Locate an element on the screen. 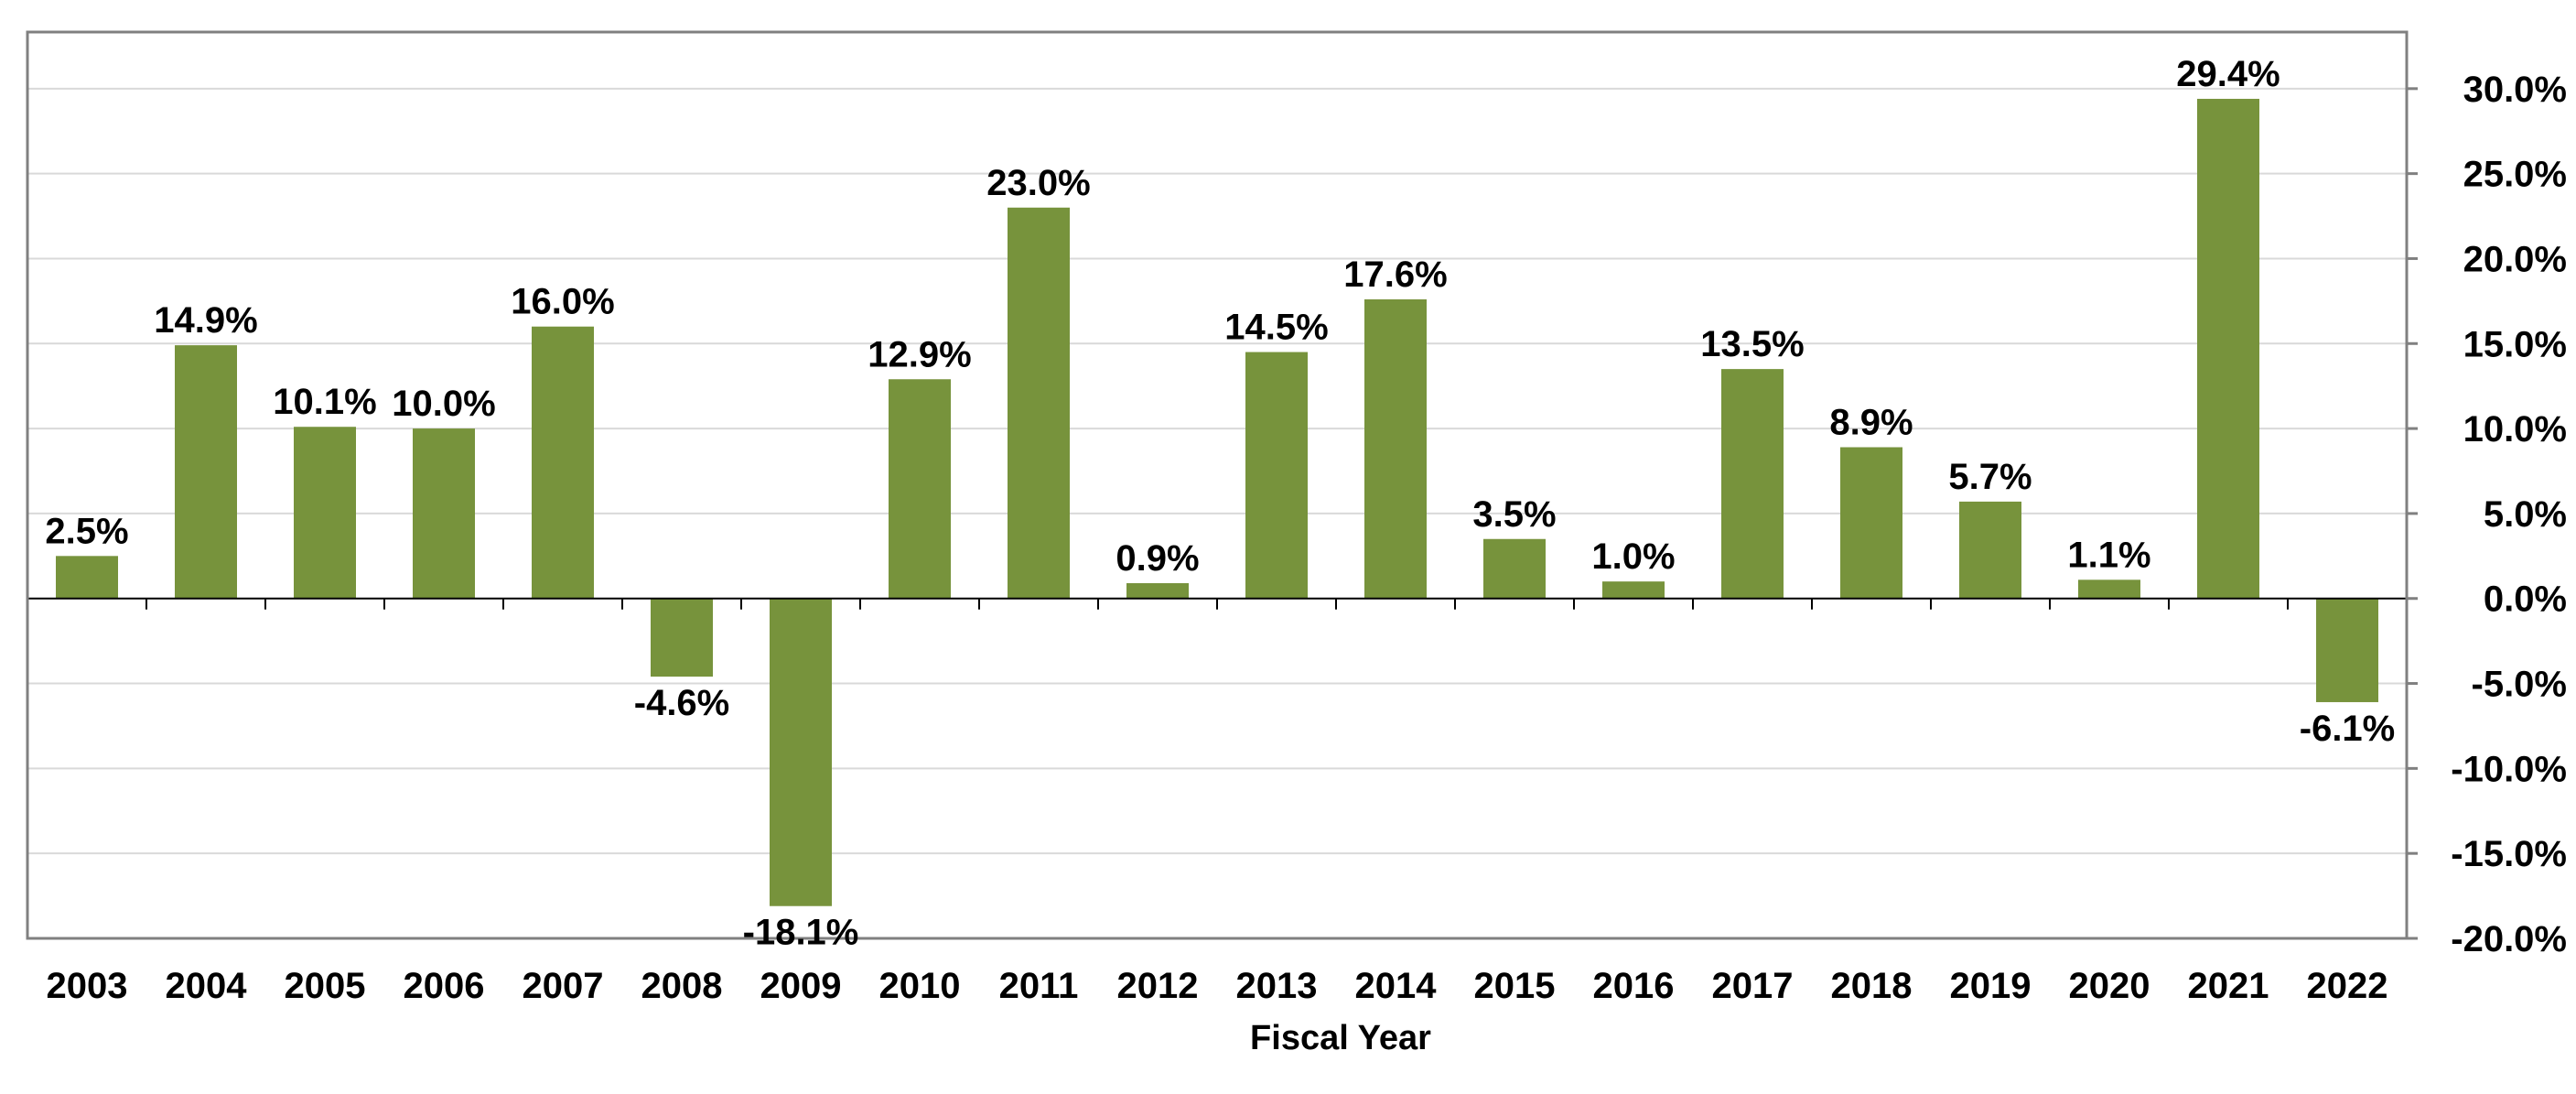 The image size is (2576, 1094). x-tick-label-2011: 2011 is located at coordinates (1039, 986).